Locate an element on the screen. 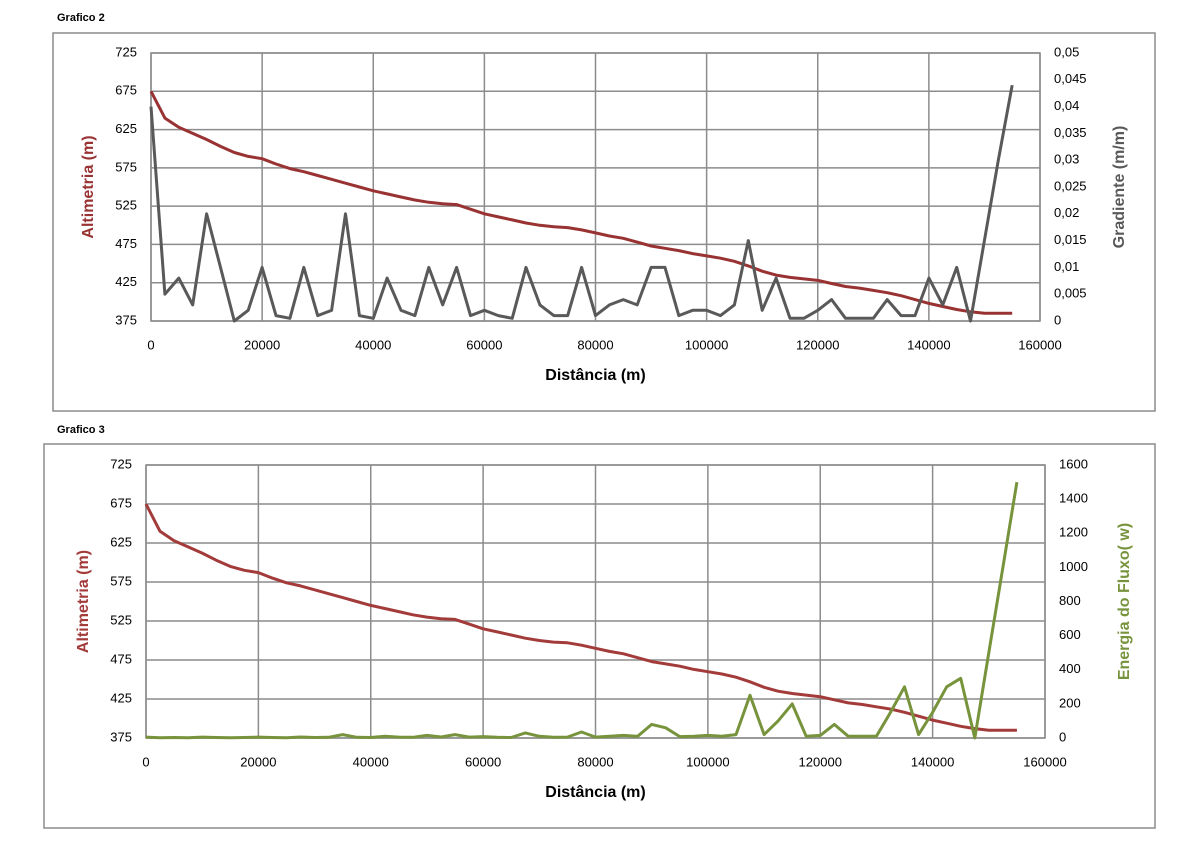 This screenshot has width=1193, height=849. y2-tick-label: 0,02 is located at coordinates (1066, 212).